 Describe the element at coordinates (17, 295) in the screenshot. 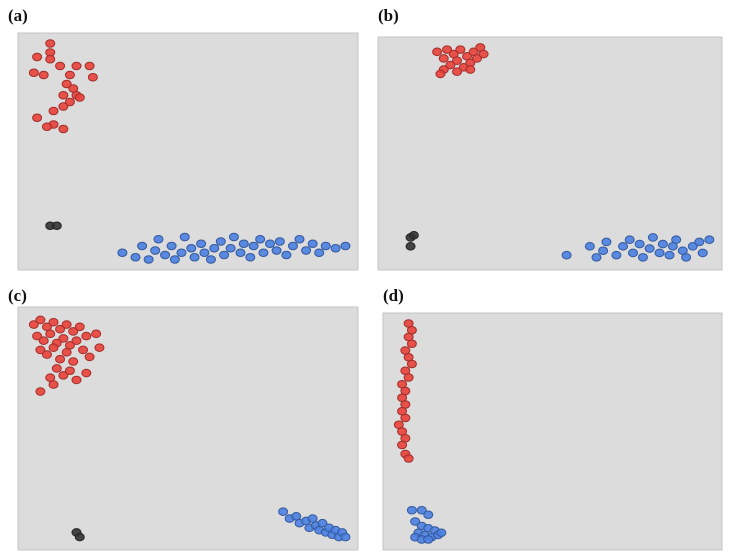

I see `panel-label: (c)` at that location.